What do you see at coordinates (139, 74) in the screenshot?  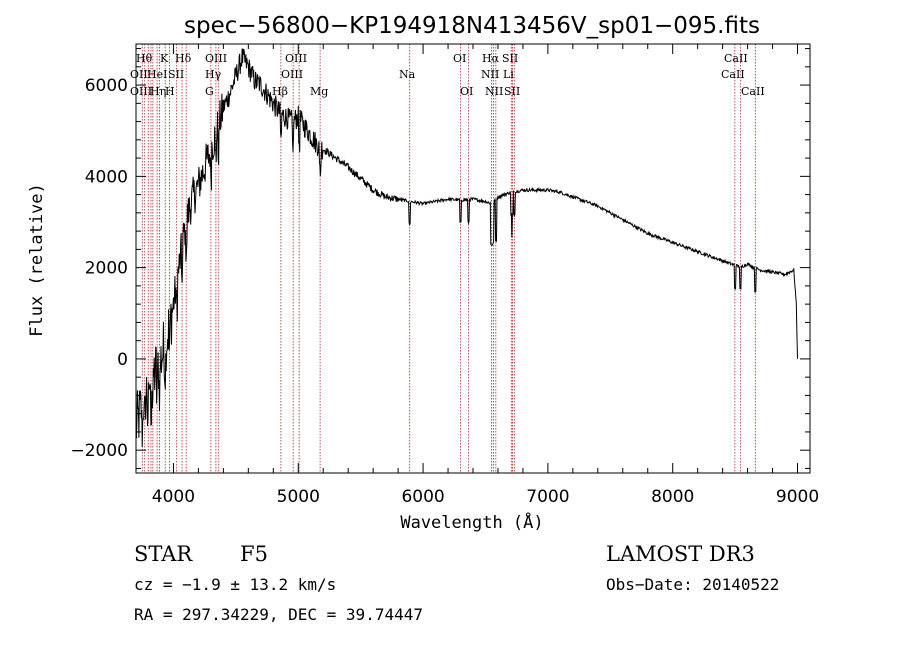 I see `line-label: OII` at bounding box center [139, 74].